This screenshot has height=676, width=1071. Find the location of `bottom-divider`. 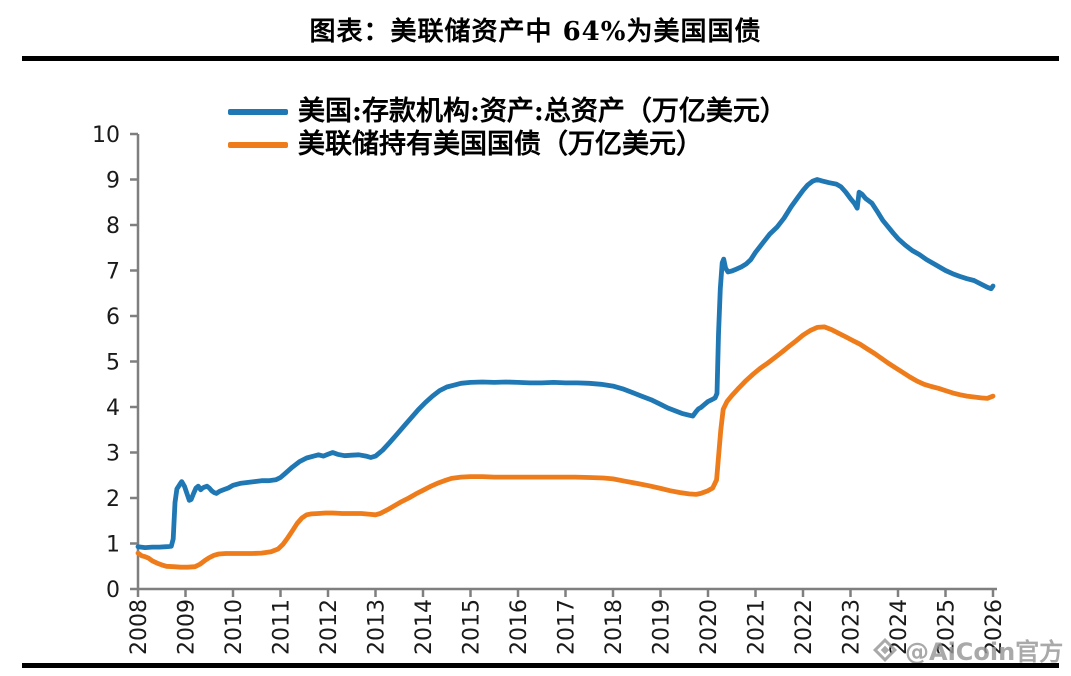

bottom-divider is located at coordinates (540, 665).